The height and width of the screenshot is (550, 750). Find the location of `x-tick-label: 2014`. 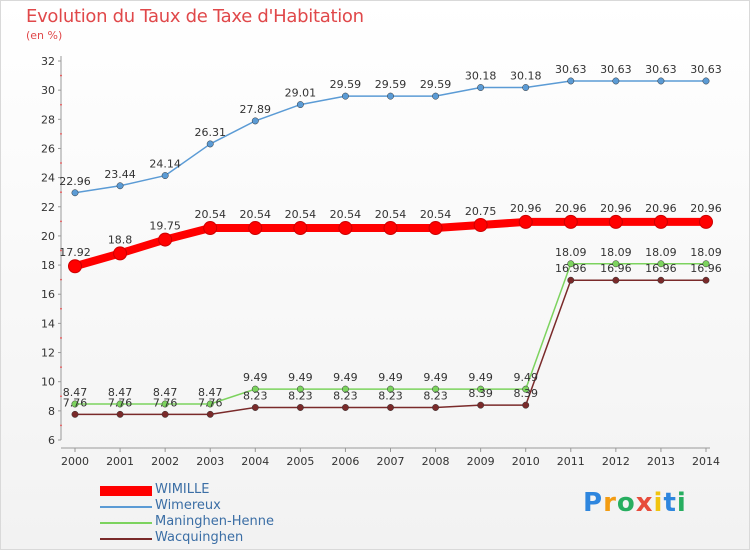

x-tick-label: 2014 is located at coordinates (706, 461).